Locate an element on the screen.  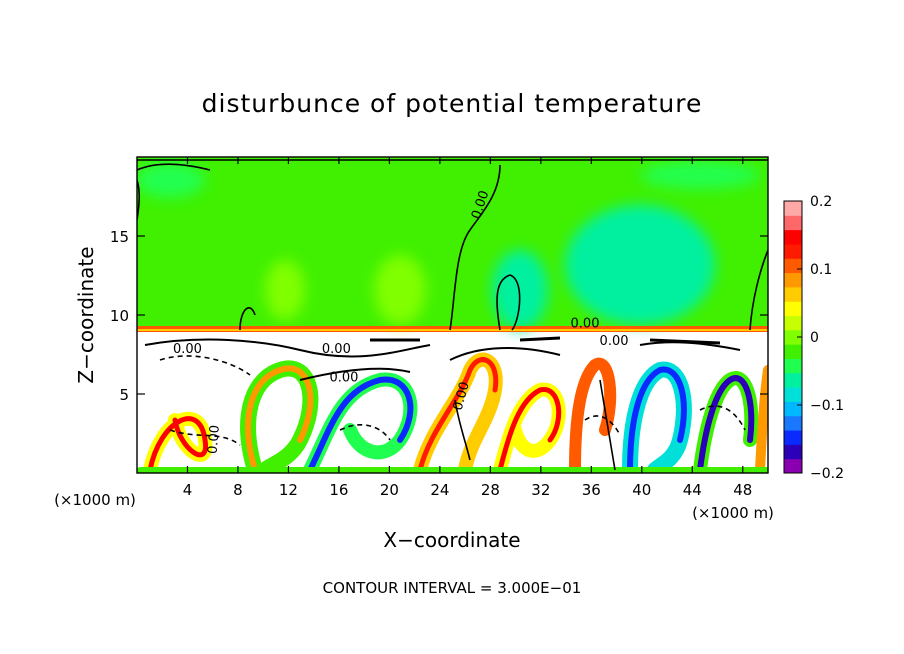
colorbar-tick-label: 0 is located at coordinates (814, 338).